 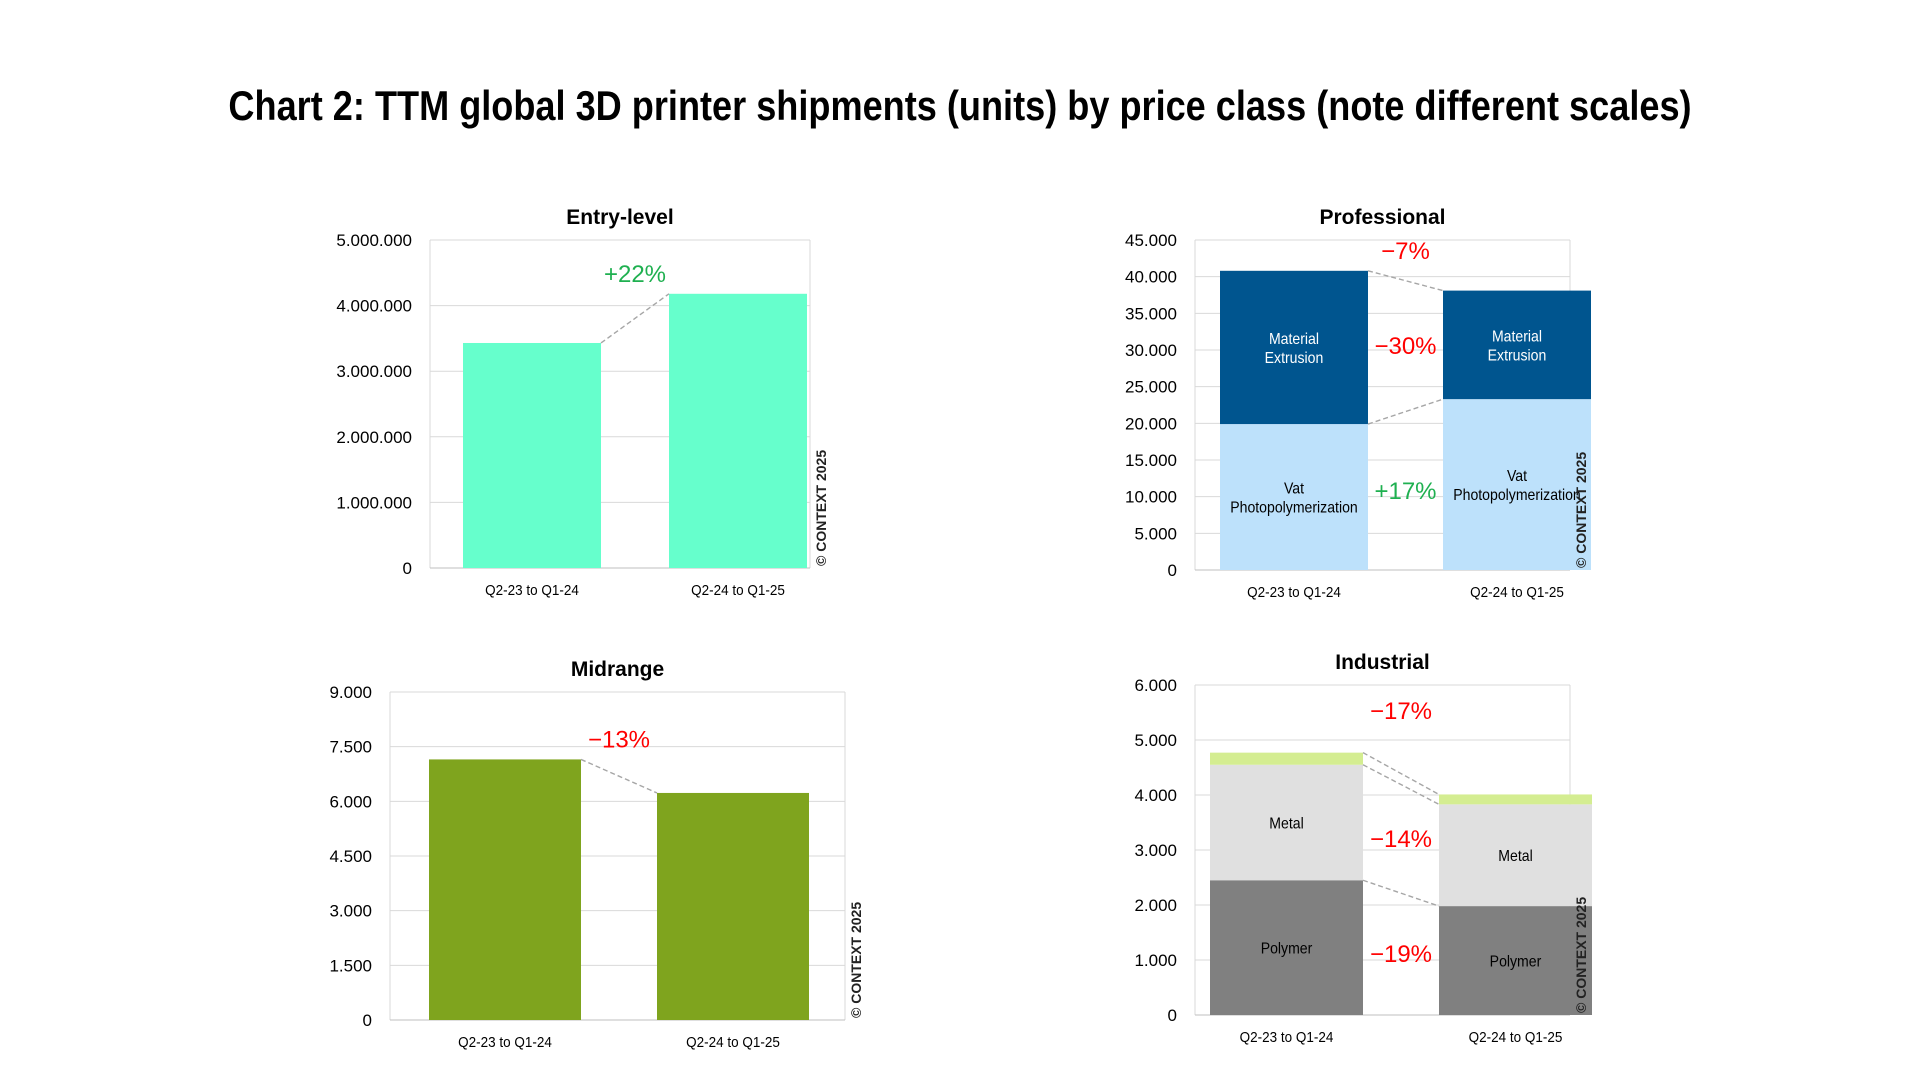 I want to click on professional-y-tick-label: 15.000, so click(x=1151, y=460).